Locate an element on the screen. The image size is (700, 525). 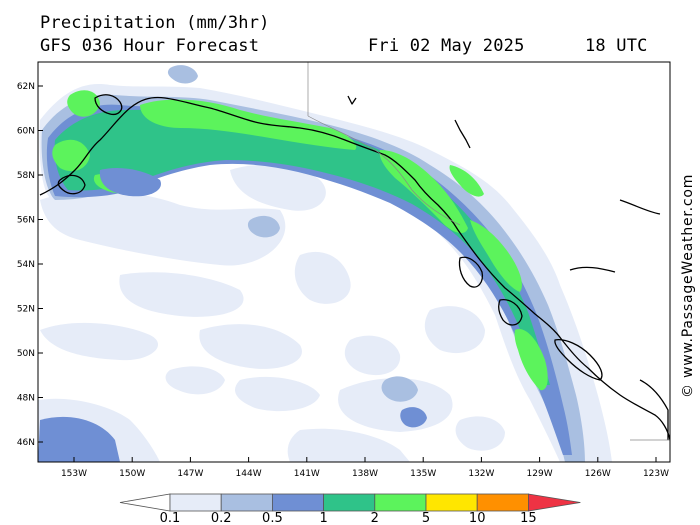
lat-label: 52N is located at coordinates (26, 310).